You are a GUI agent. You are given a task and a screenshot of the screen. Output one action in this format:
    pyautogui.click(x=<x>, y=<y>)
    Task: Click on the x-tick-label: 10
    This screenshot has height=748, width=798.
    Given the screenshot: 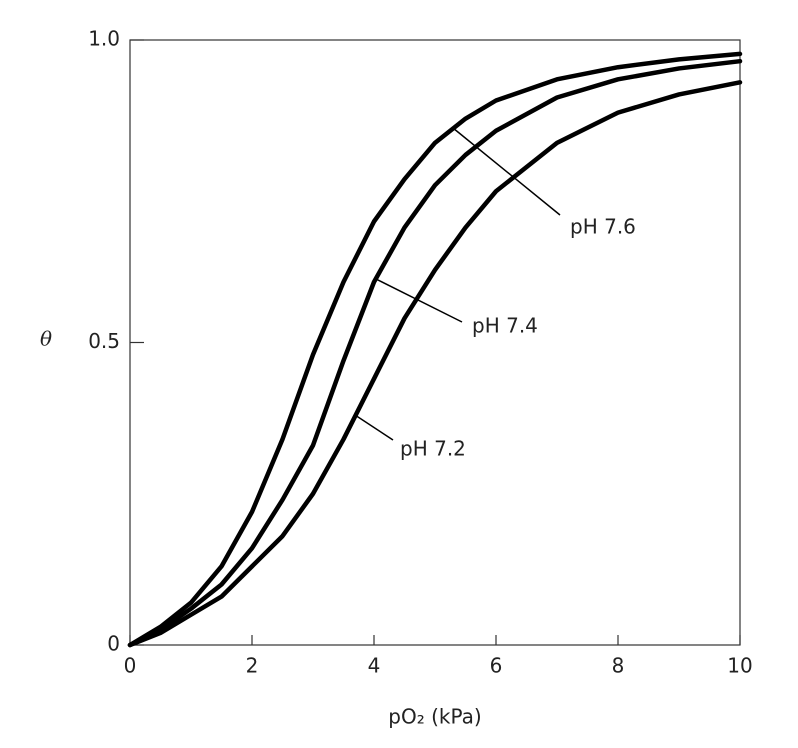 What is the action you would take?
    pyautogui.click(x=739, y=666)
    